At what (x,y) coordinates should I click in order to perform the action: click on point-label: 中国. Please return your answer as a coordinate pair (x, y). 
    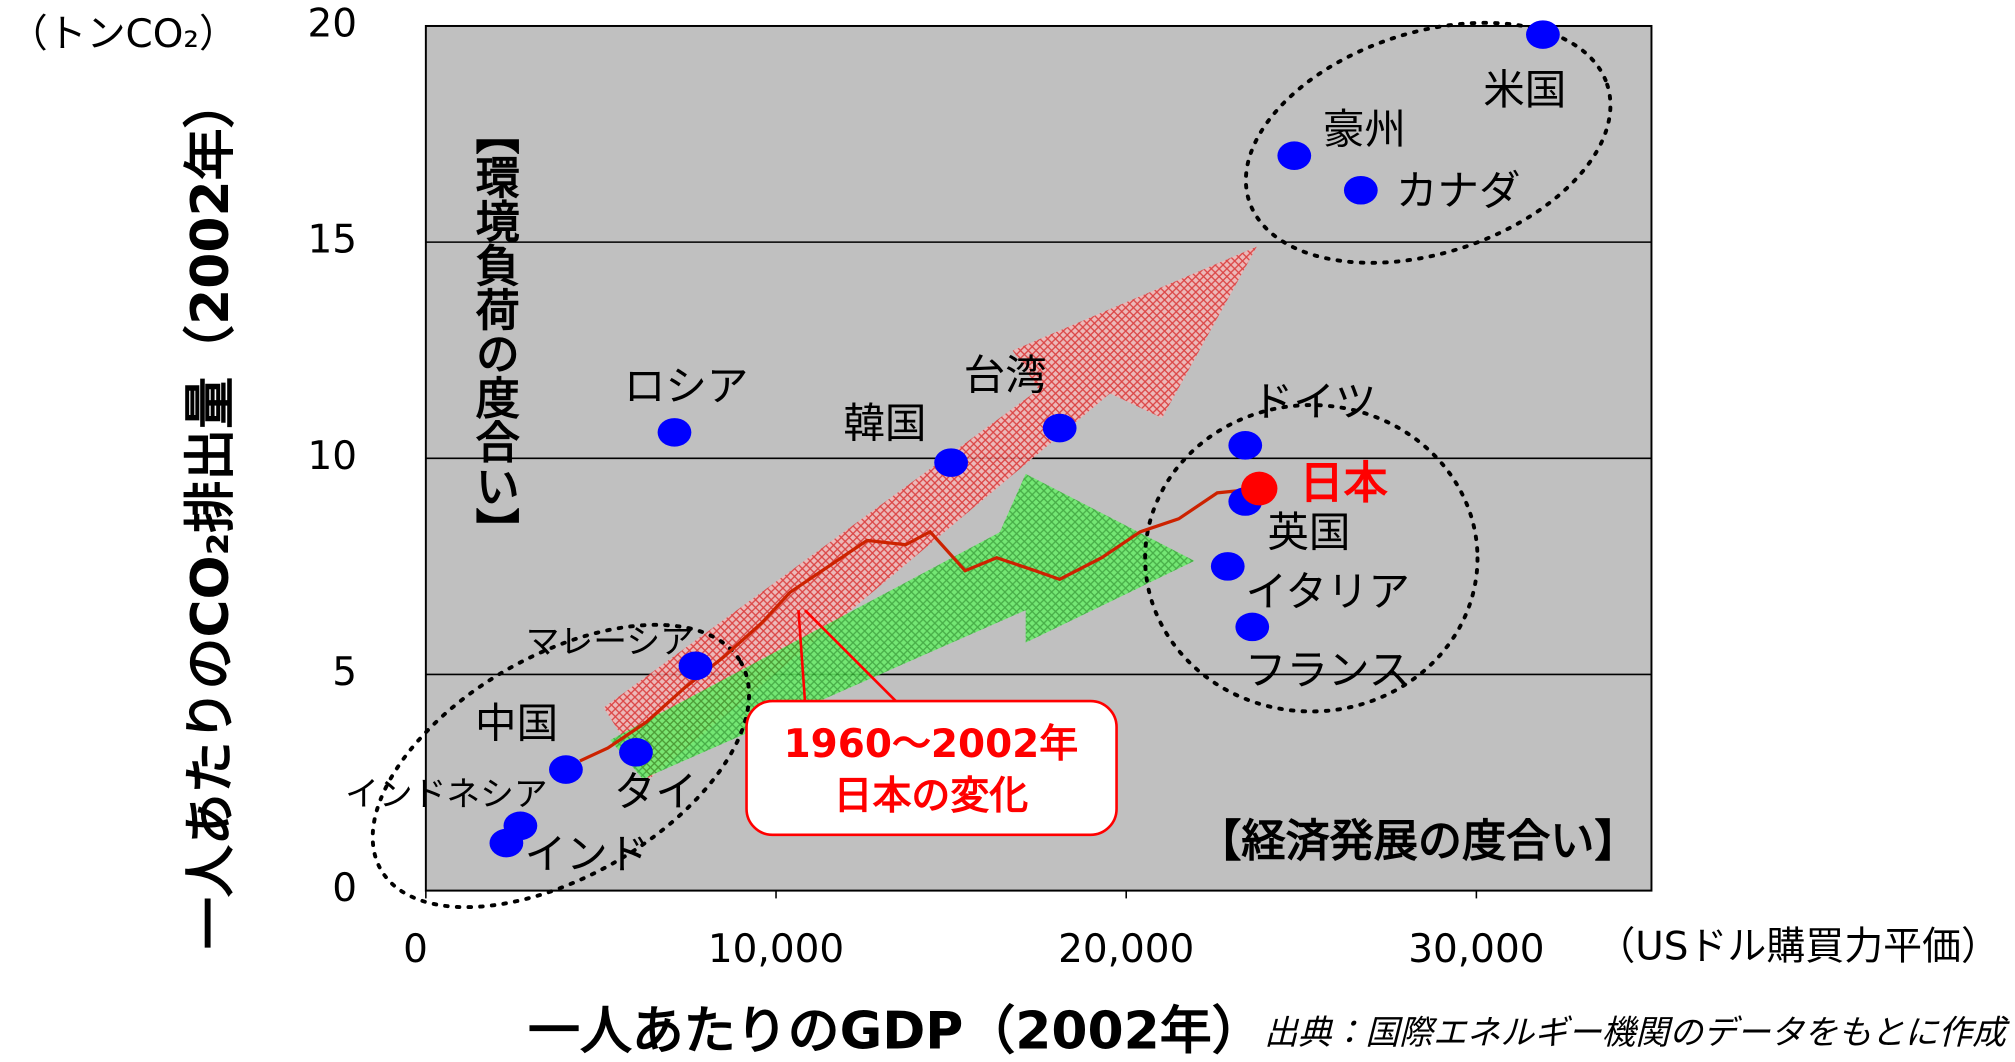
    Looking at the image, I should click on (516, 723).